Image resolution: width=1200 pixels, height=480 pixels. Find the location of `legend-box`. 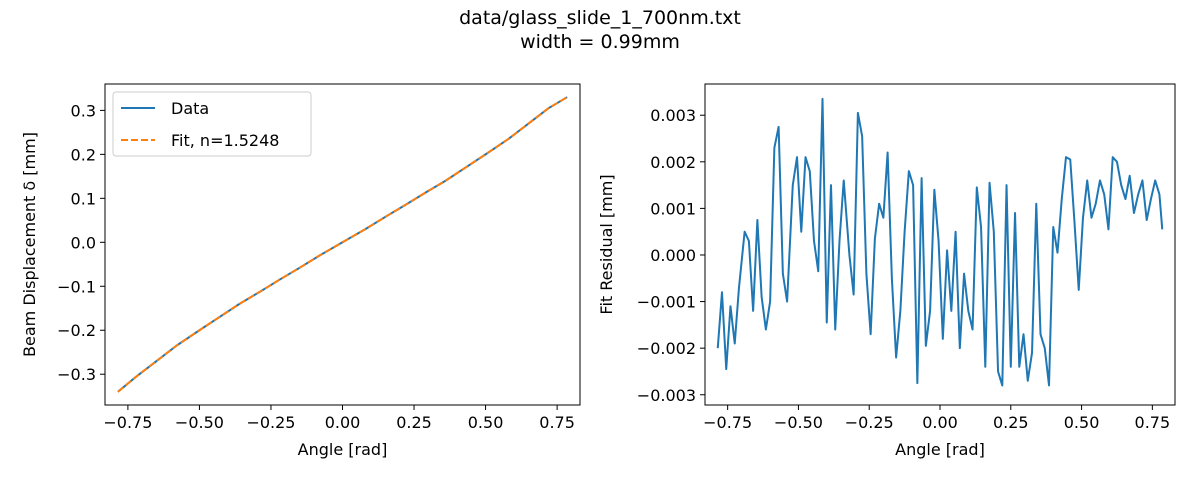

legend-box is located at coordinates (212, 124).